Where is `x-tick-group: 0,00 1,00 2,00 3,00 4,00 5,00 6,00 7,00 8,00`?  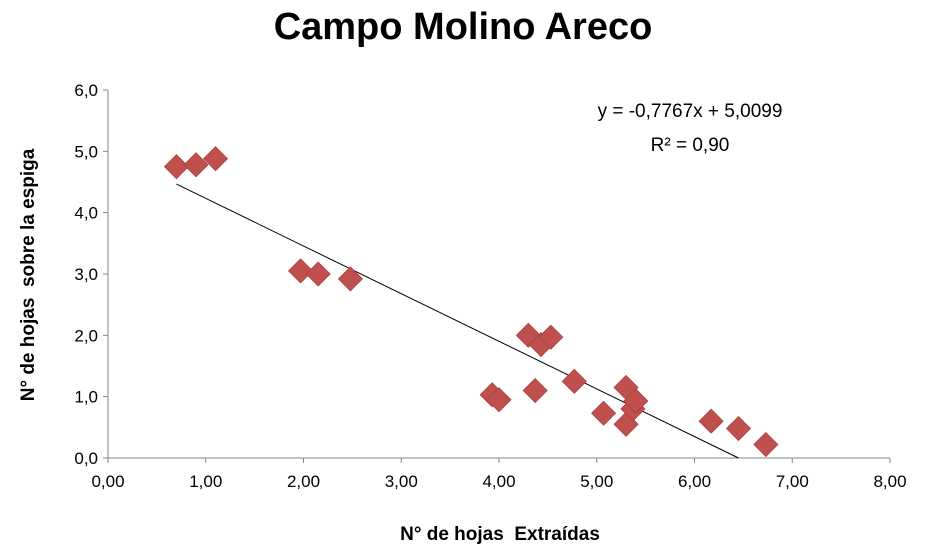
x-tick-group: 0,00 1,00 2,00 3,00 4,00 5,00 6,00 7,00 8,00 is located at coordinates (499, 474).